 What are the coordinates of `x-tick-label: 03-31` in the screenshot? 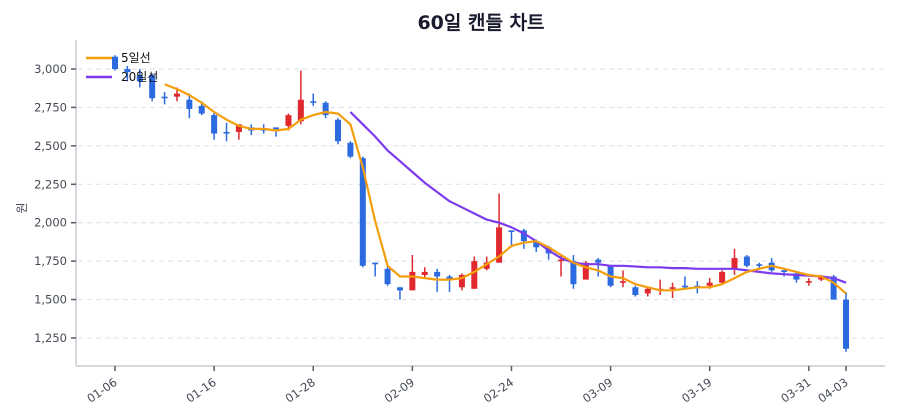 It's located at (795, 390).